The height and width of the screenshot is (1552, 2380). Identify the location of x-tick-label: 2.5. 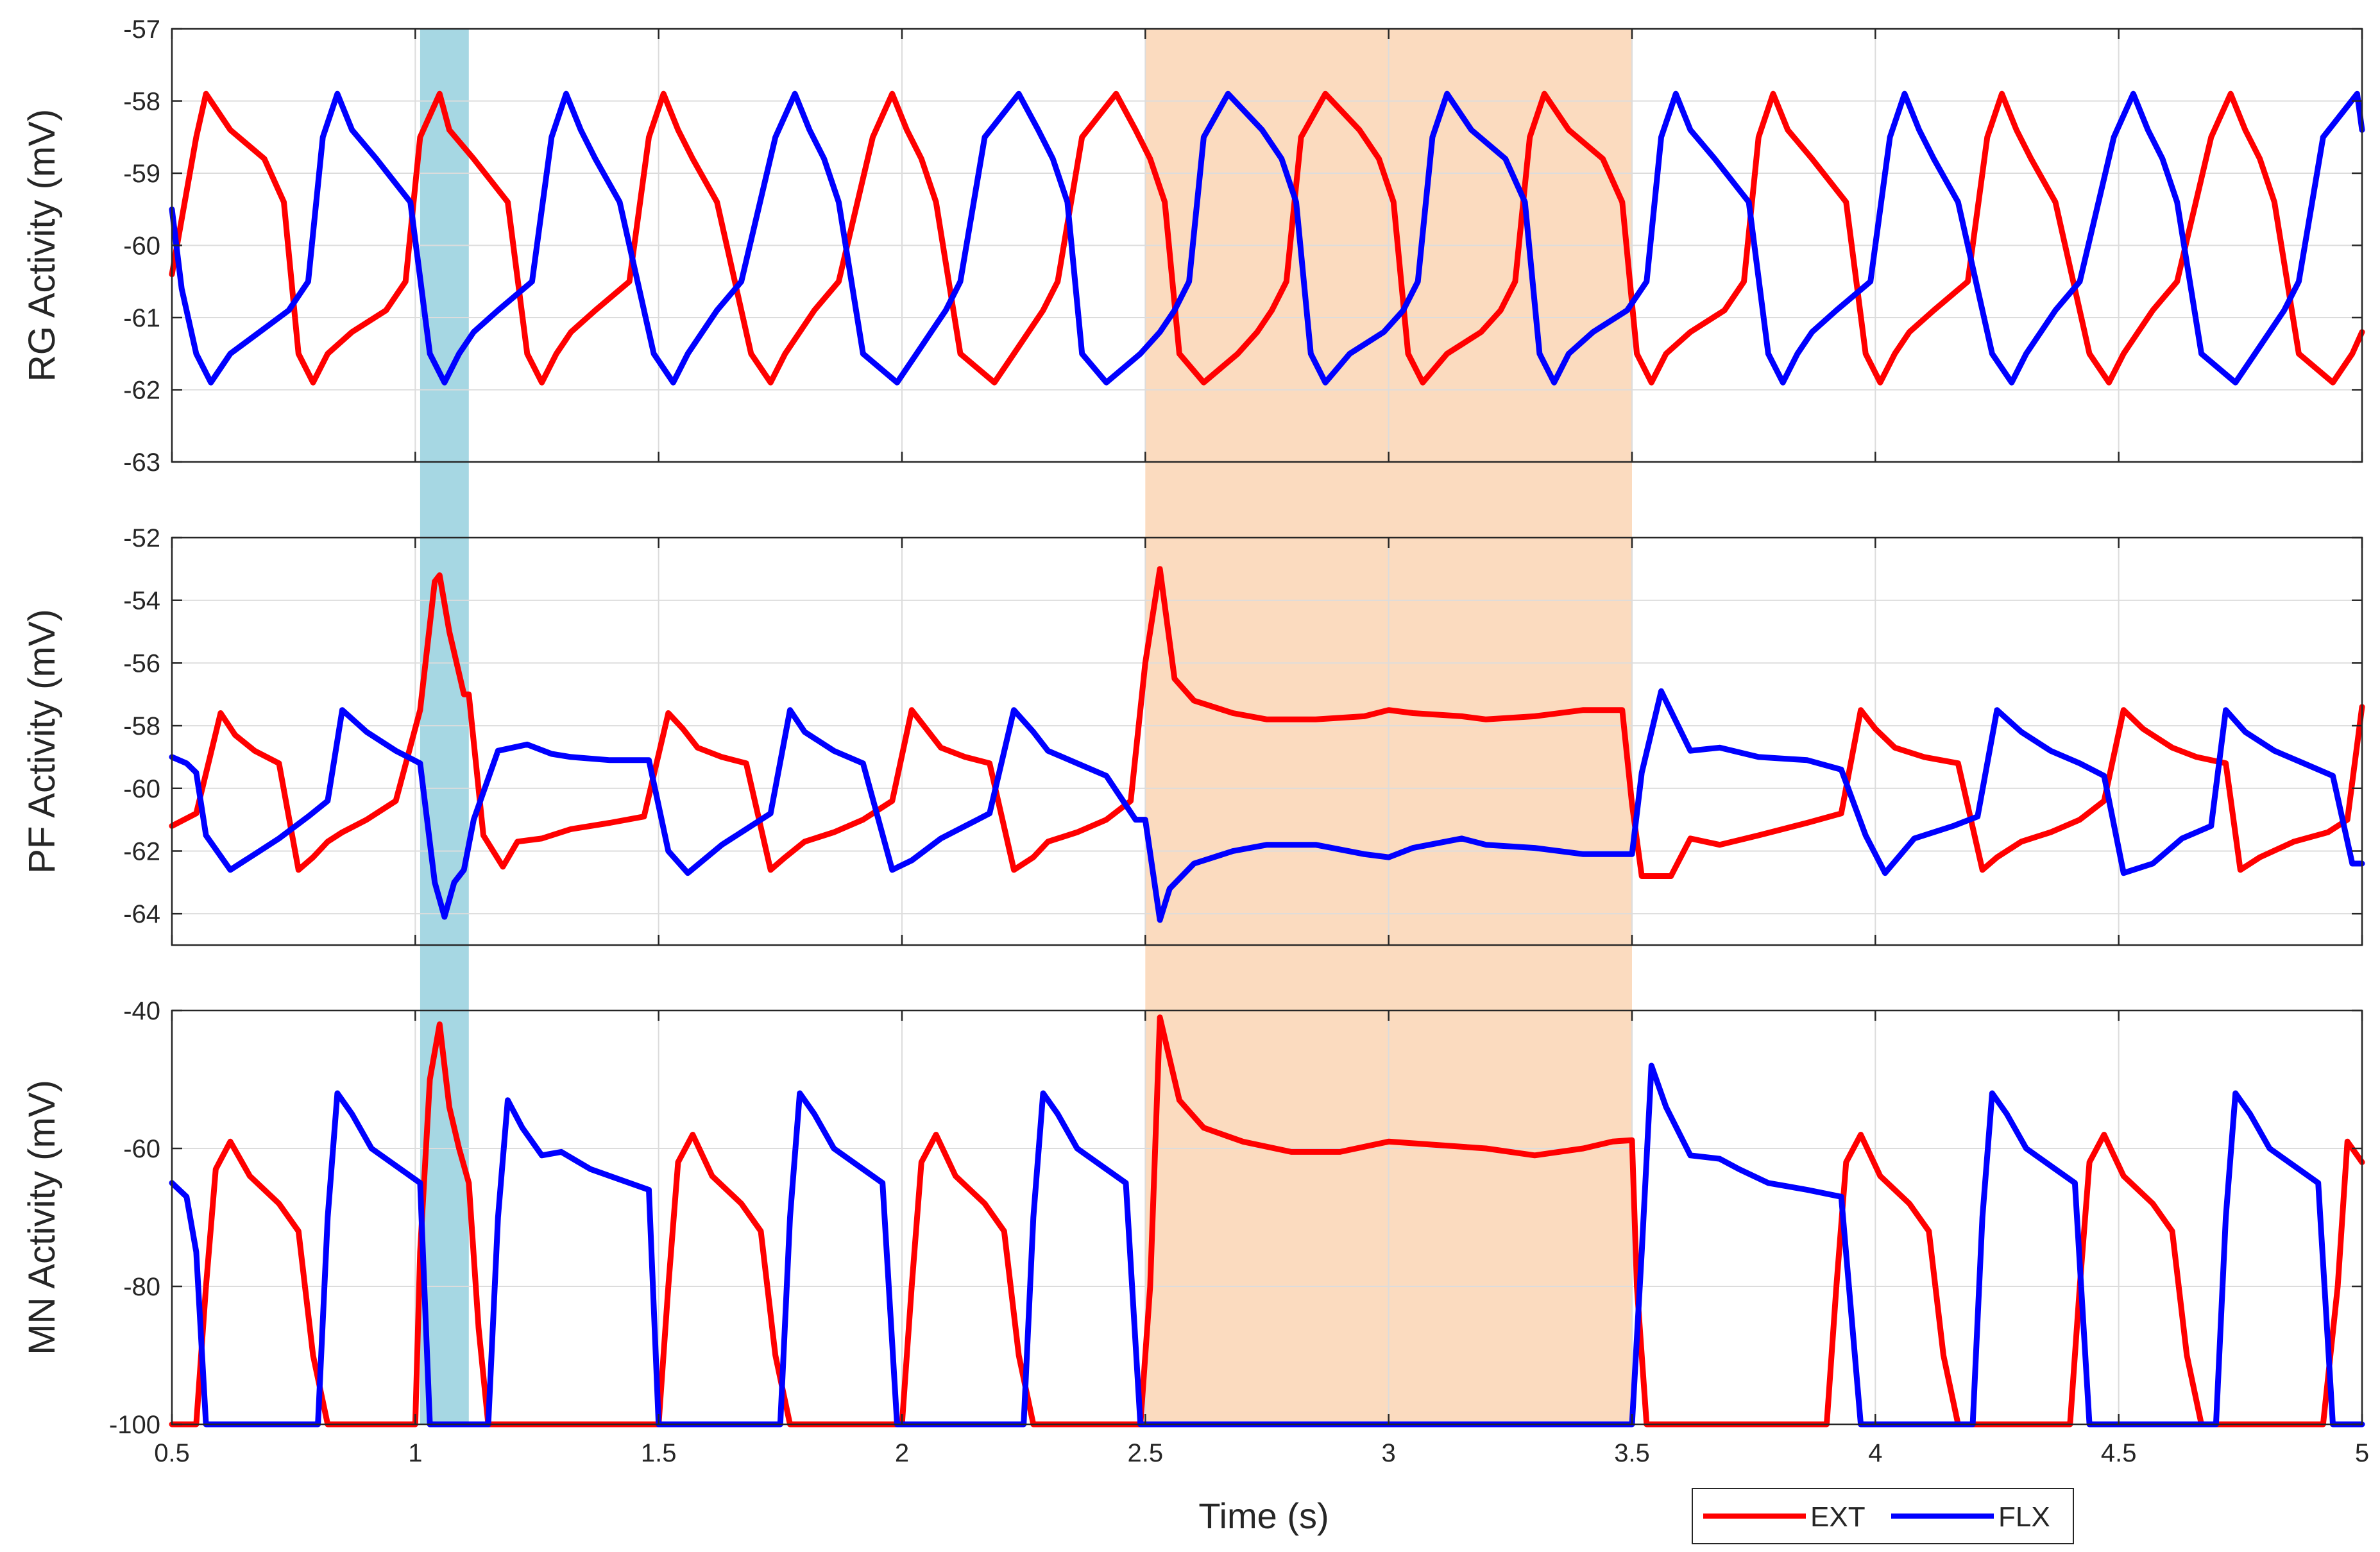
(1146, 1453).